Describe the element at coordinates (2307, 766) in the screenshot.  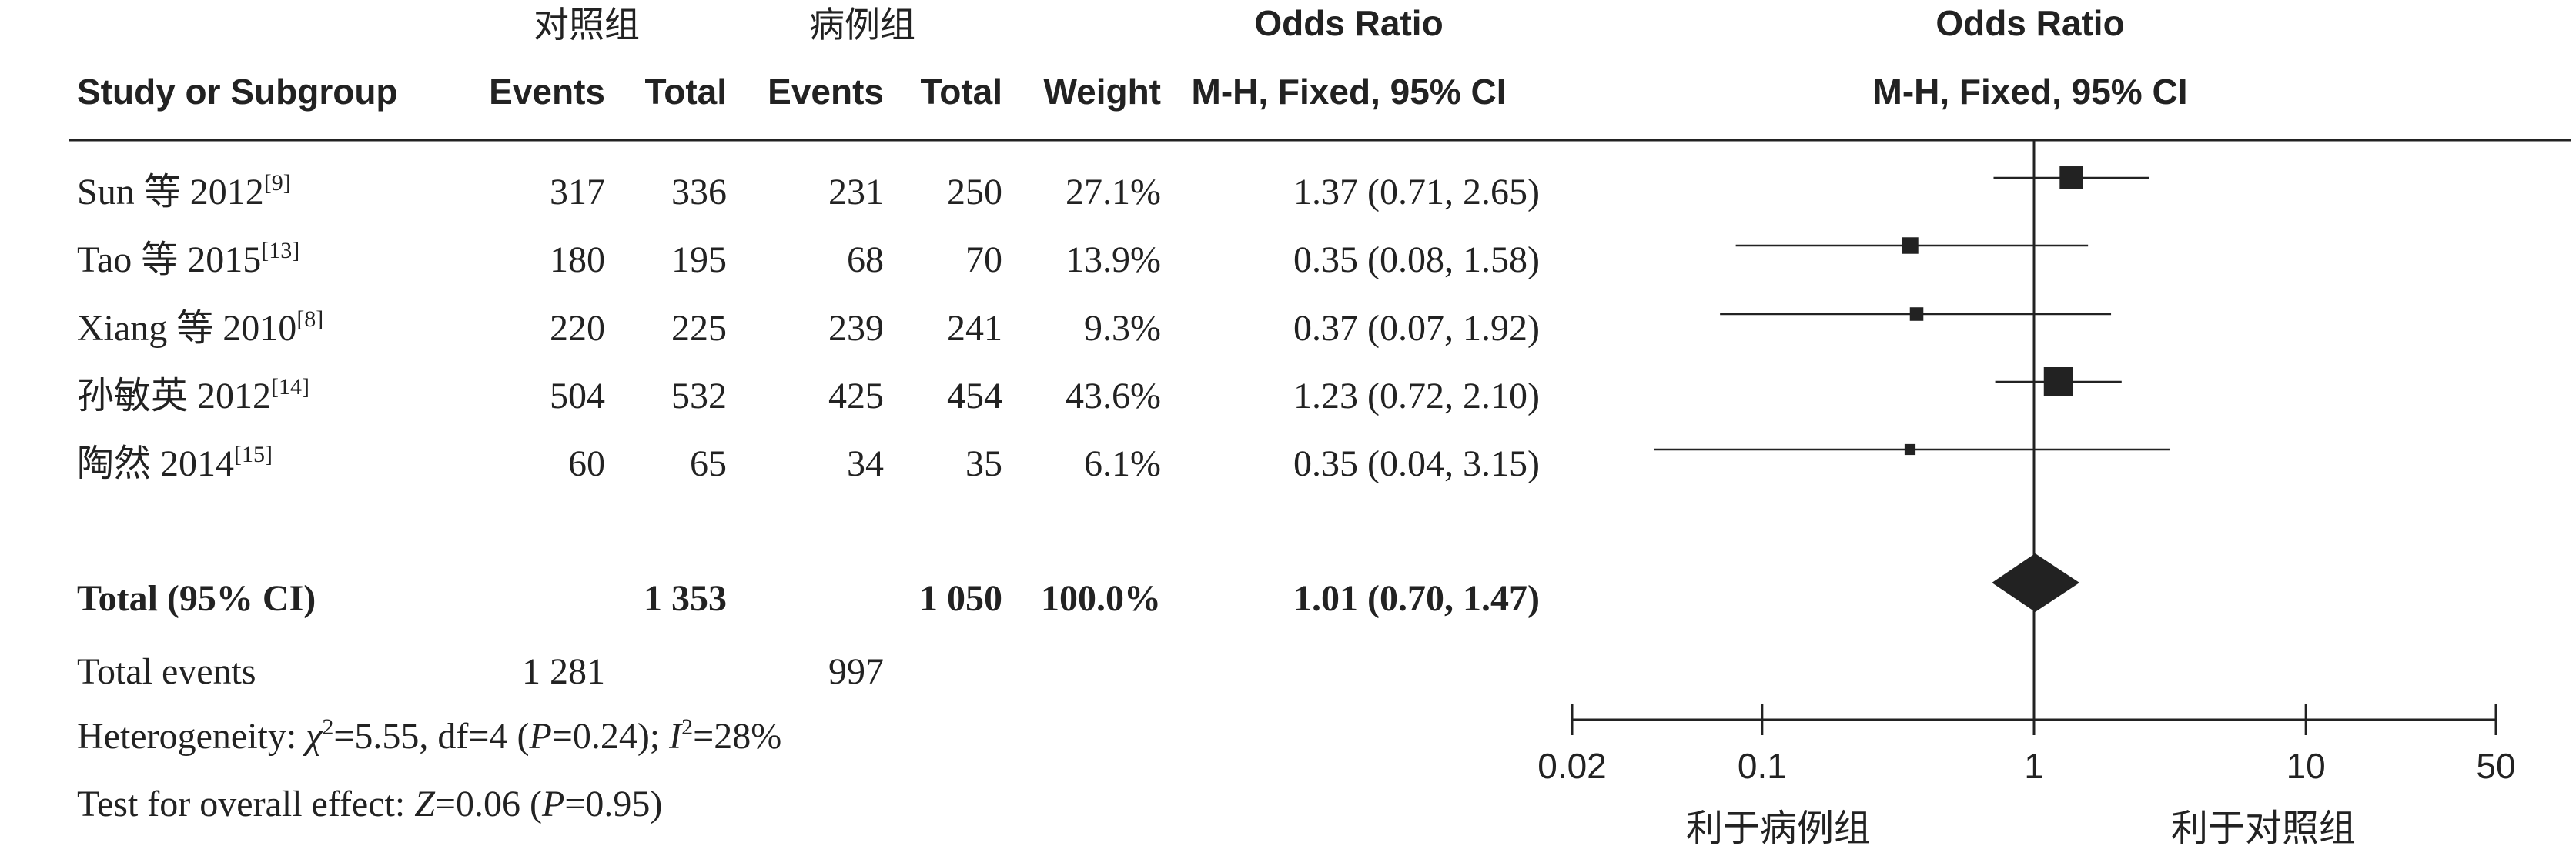
I see `x-tick-label: 10` at that location.